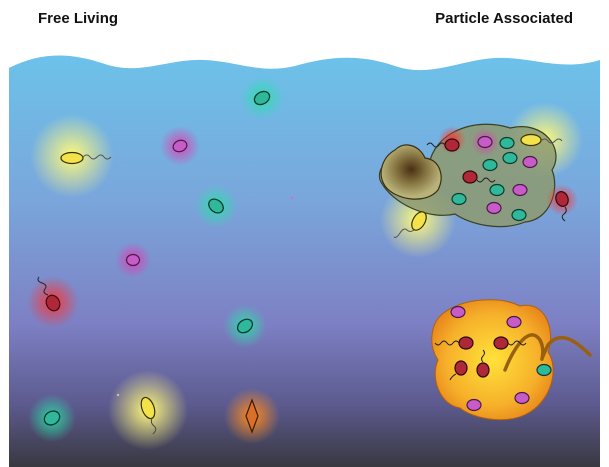  I want to click on free-living-label: Free Living, so click(78, 18).